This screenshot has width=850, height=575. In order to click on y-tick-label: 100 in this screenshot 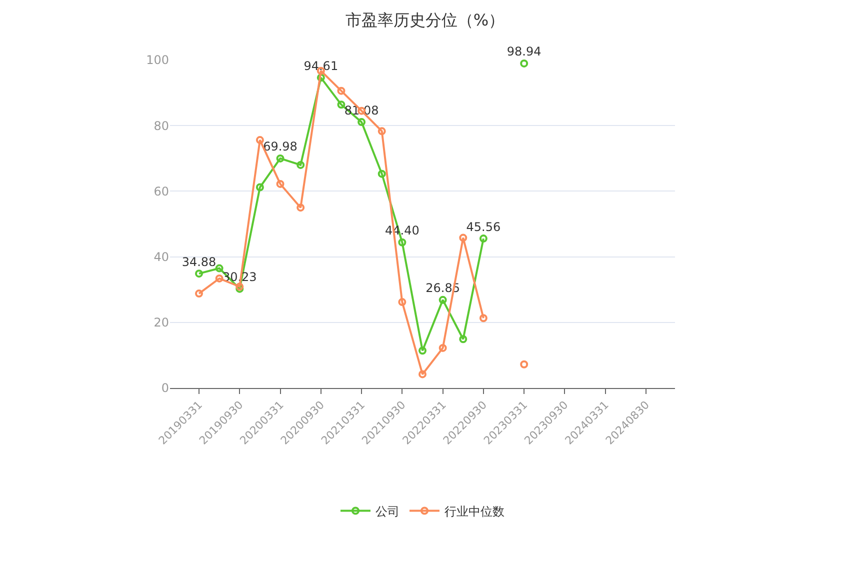, I will do `click(157, 60)`.